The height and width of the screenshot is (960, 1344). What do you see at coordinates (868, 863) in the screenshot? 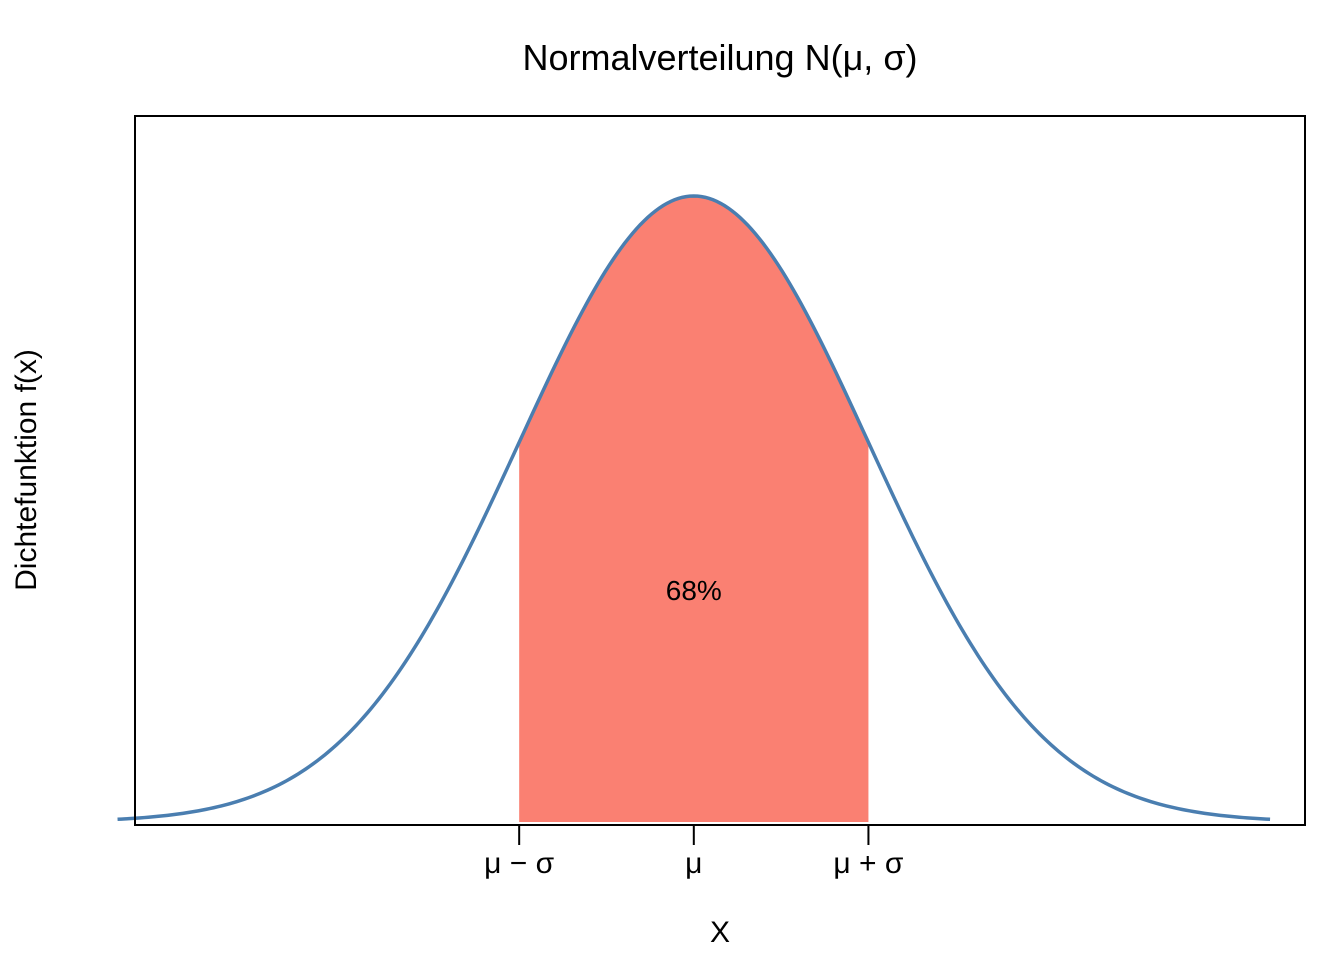
I see `x-tick-label: μ + σ` at bounding box center [868, 863].